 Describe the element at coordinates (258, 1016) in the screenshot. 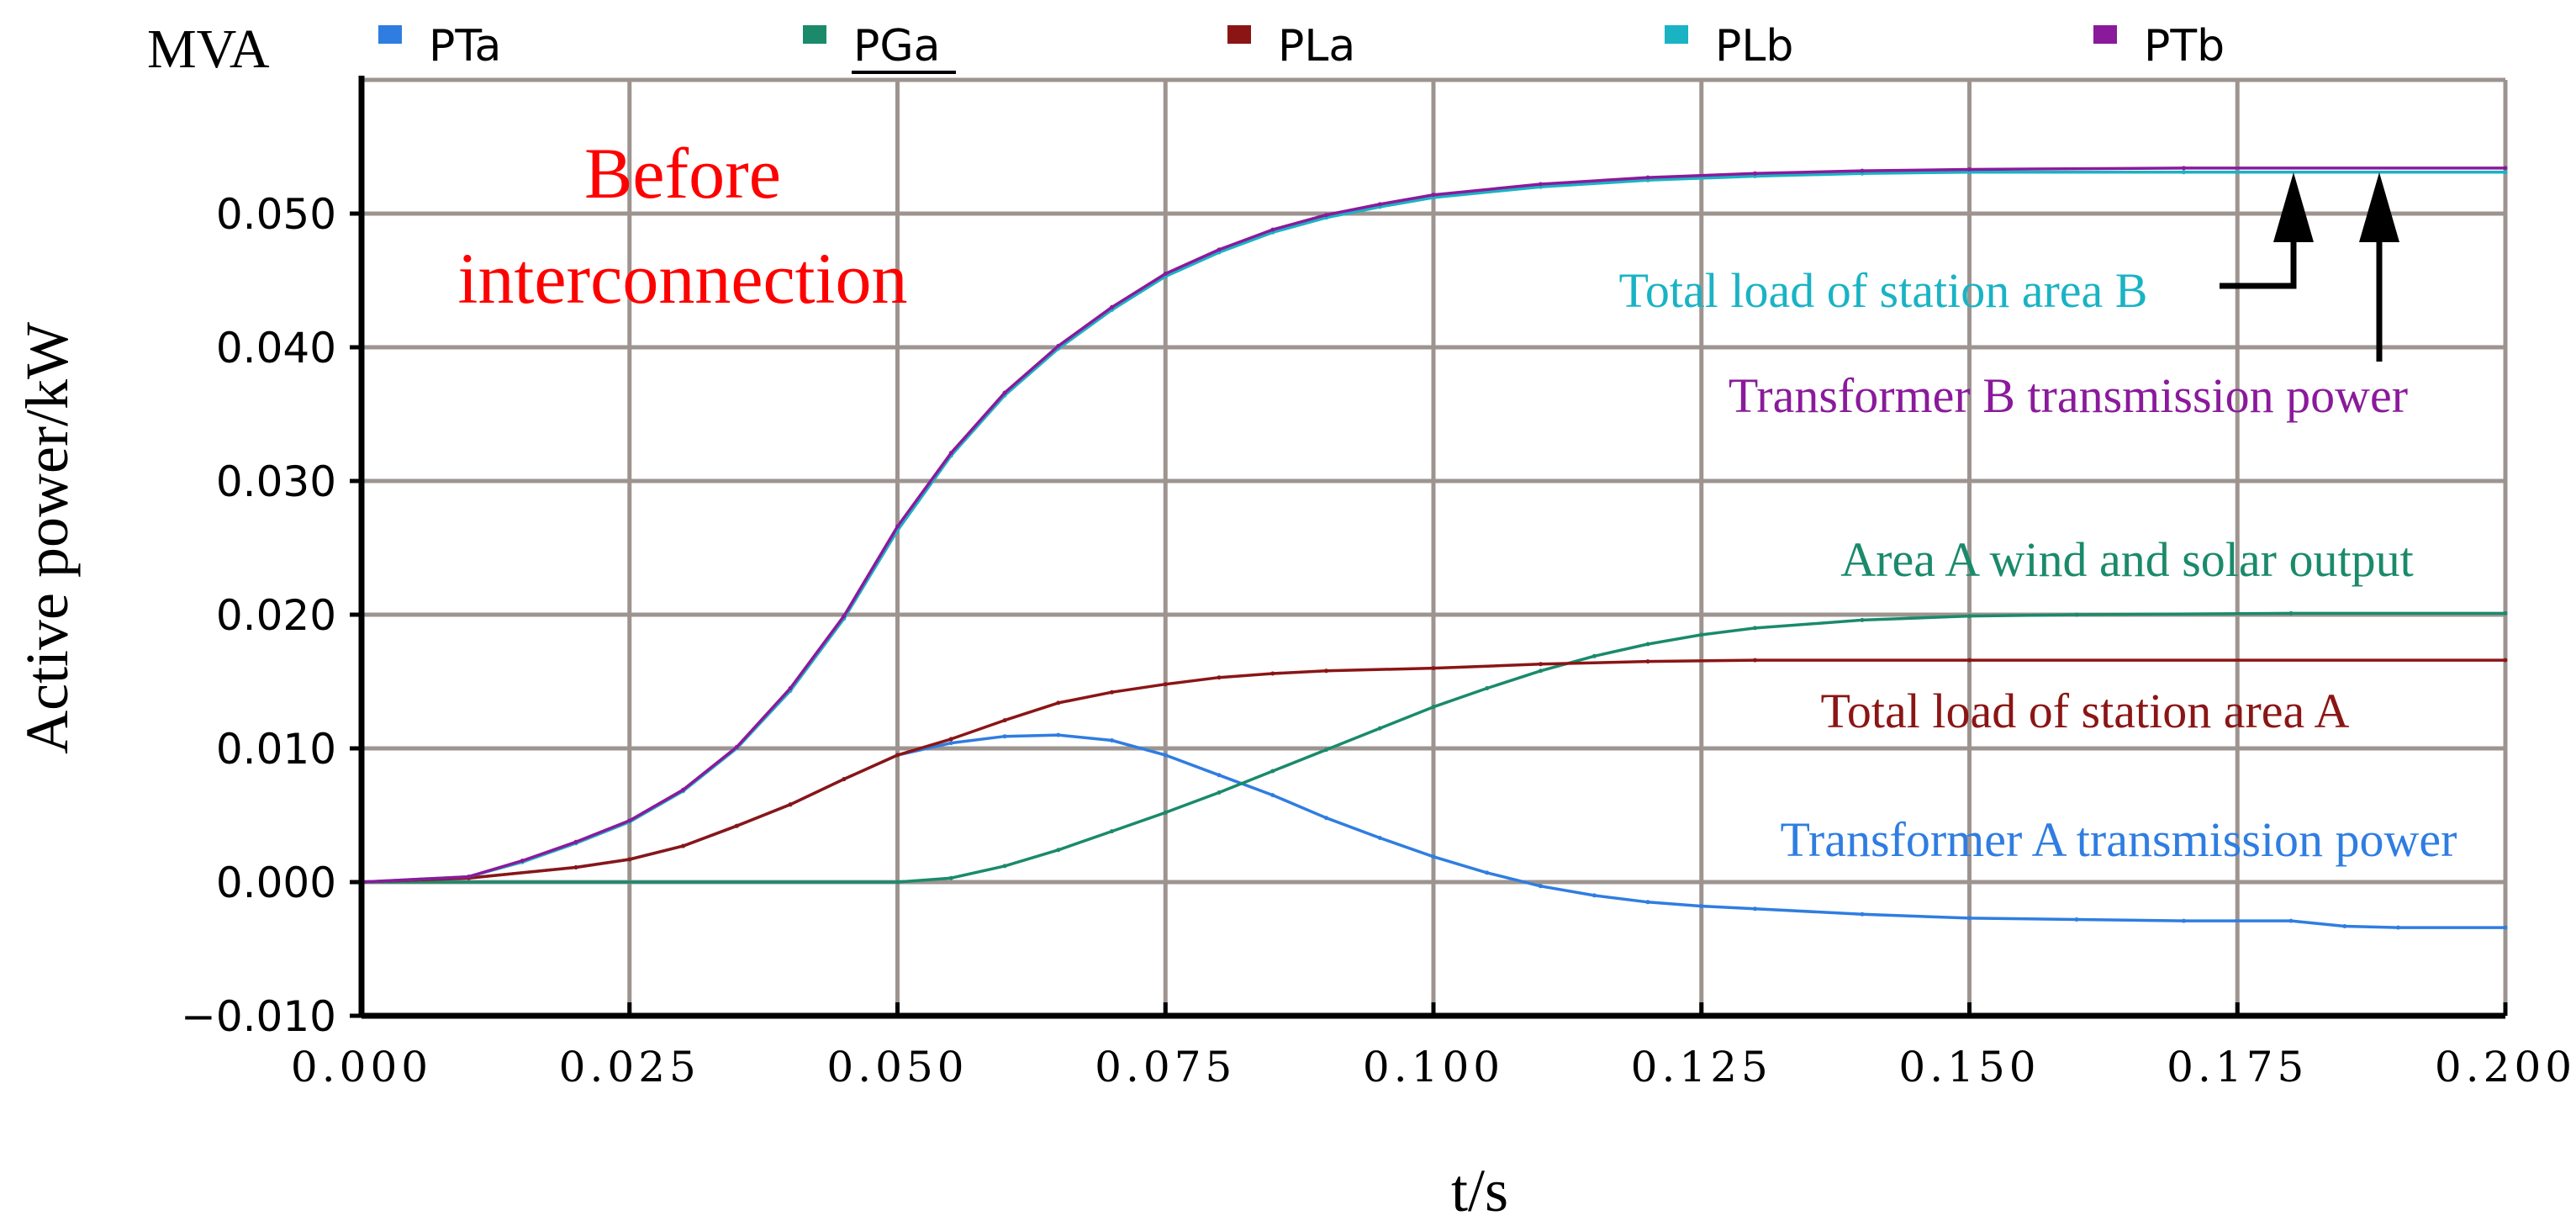

I see `y-tick-label: −0.010` at that location.